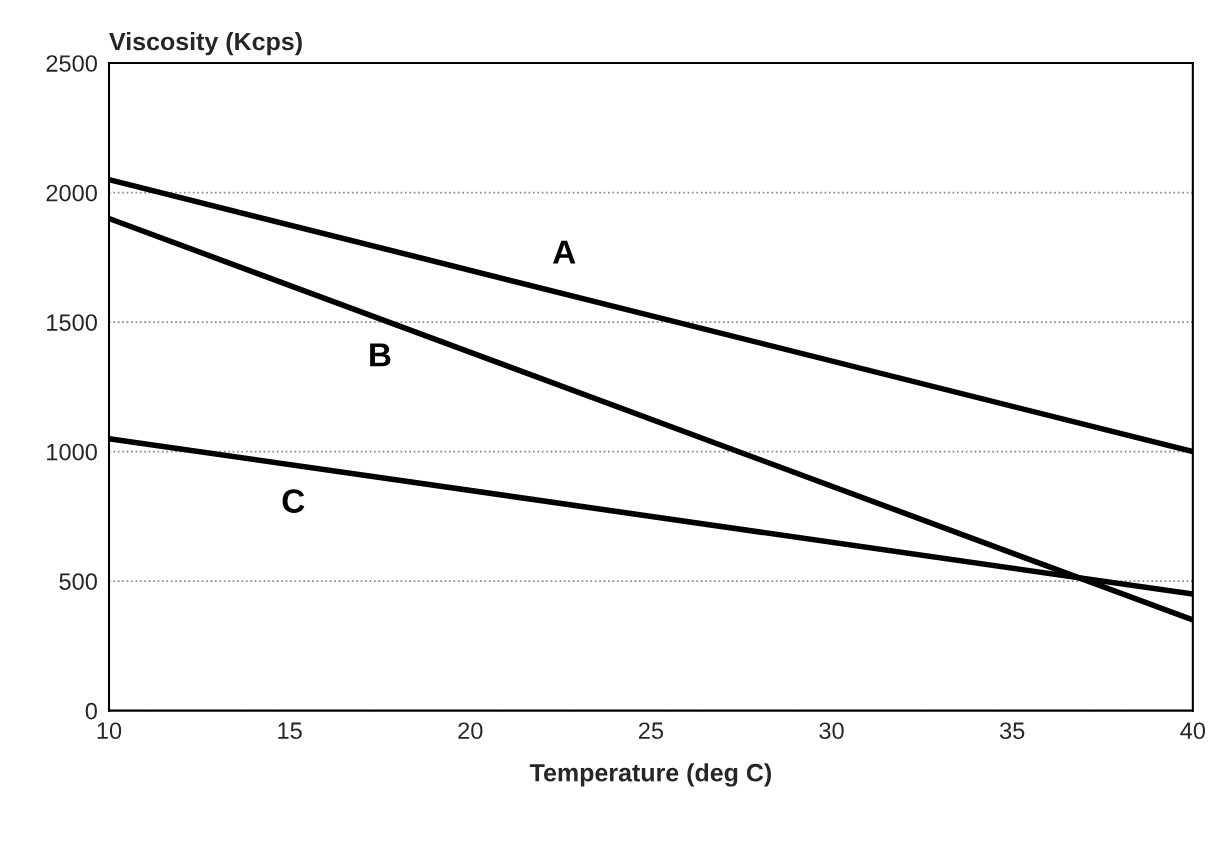 This screenshot has width=1211, height=841. Describe the element at coordinates (109, 731) in the screenshot. I see `x-tick-label: 10` at that location.